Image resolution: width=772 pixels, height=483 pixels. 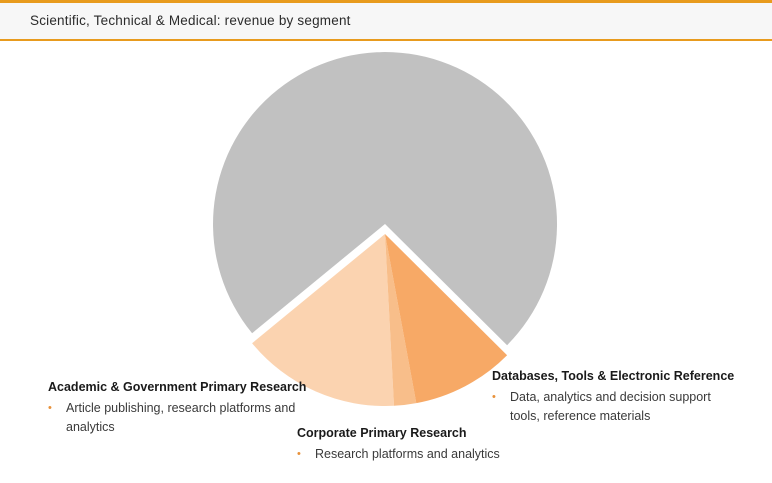 I want to click on pie-slice-databases, so click(x=446, y=319).